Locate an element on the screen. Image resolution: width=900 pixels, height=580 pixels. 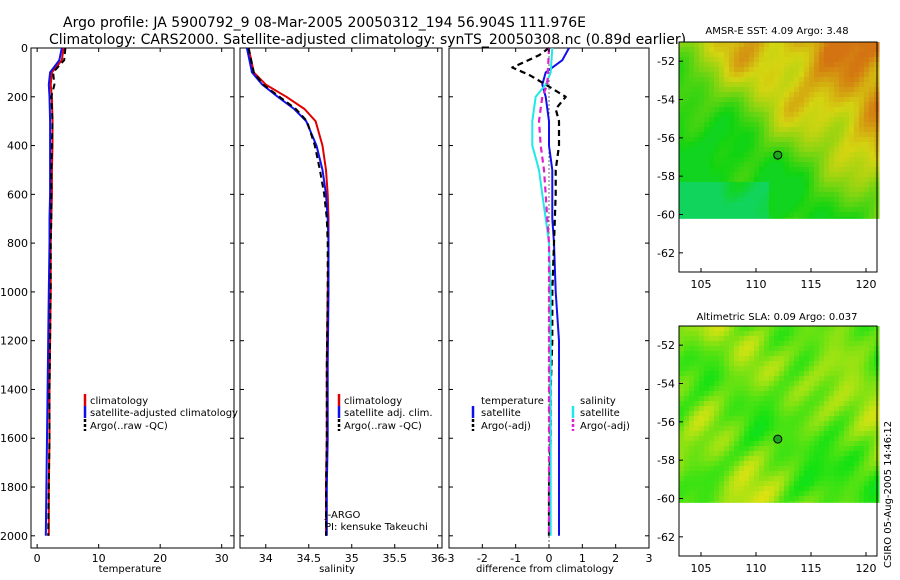
y-tick-label: 400 is located at coordinates (17, 146).